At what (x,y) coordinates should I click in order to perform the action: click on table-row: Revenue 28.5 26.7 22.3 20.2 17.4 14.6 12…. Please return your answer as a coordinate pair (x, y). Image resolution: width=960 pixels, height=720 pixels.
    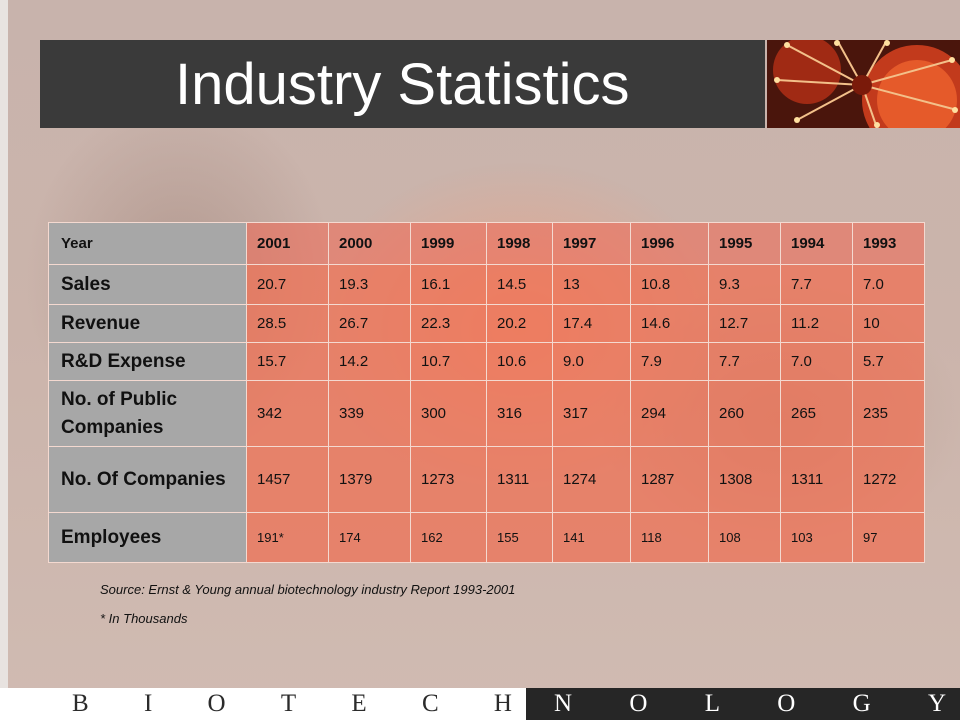
    Looking at the image, I should click on (486, 323).